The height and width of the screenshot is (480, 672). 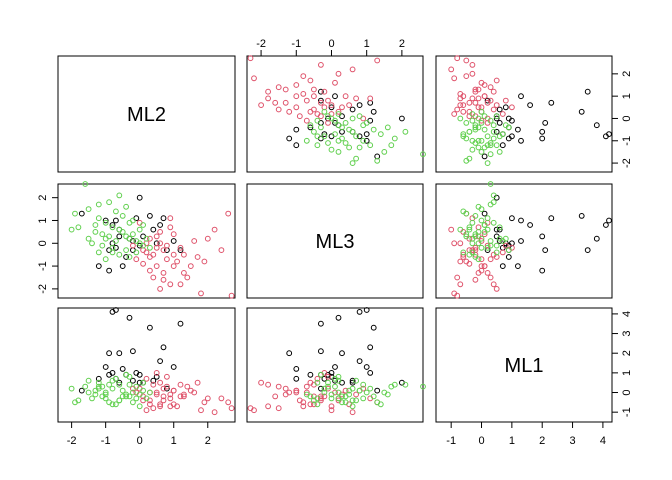 I want to click on axis-top-ML3: -2 -1 0 1 2, so click(x=330, y=47).